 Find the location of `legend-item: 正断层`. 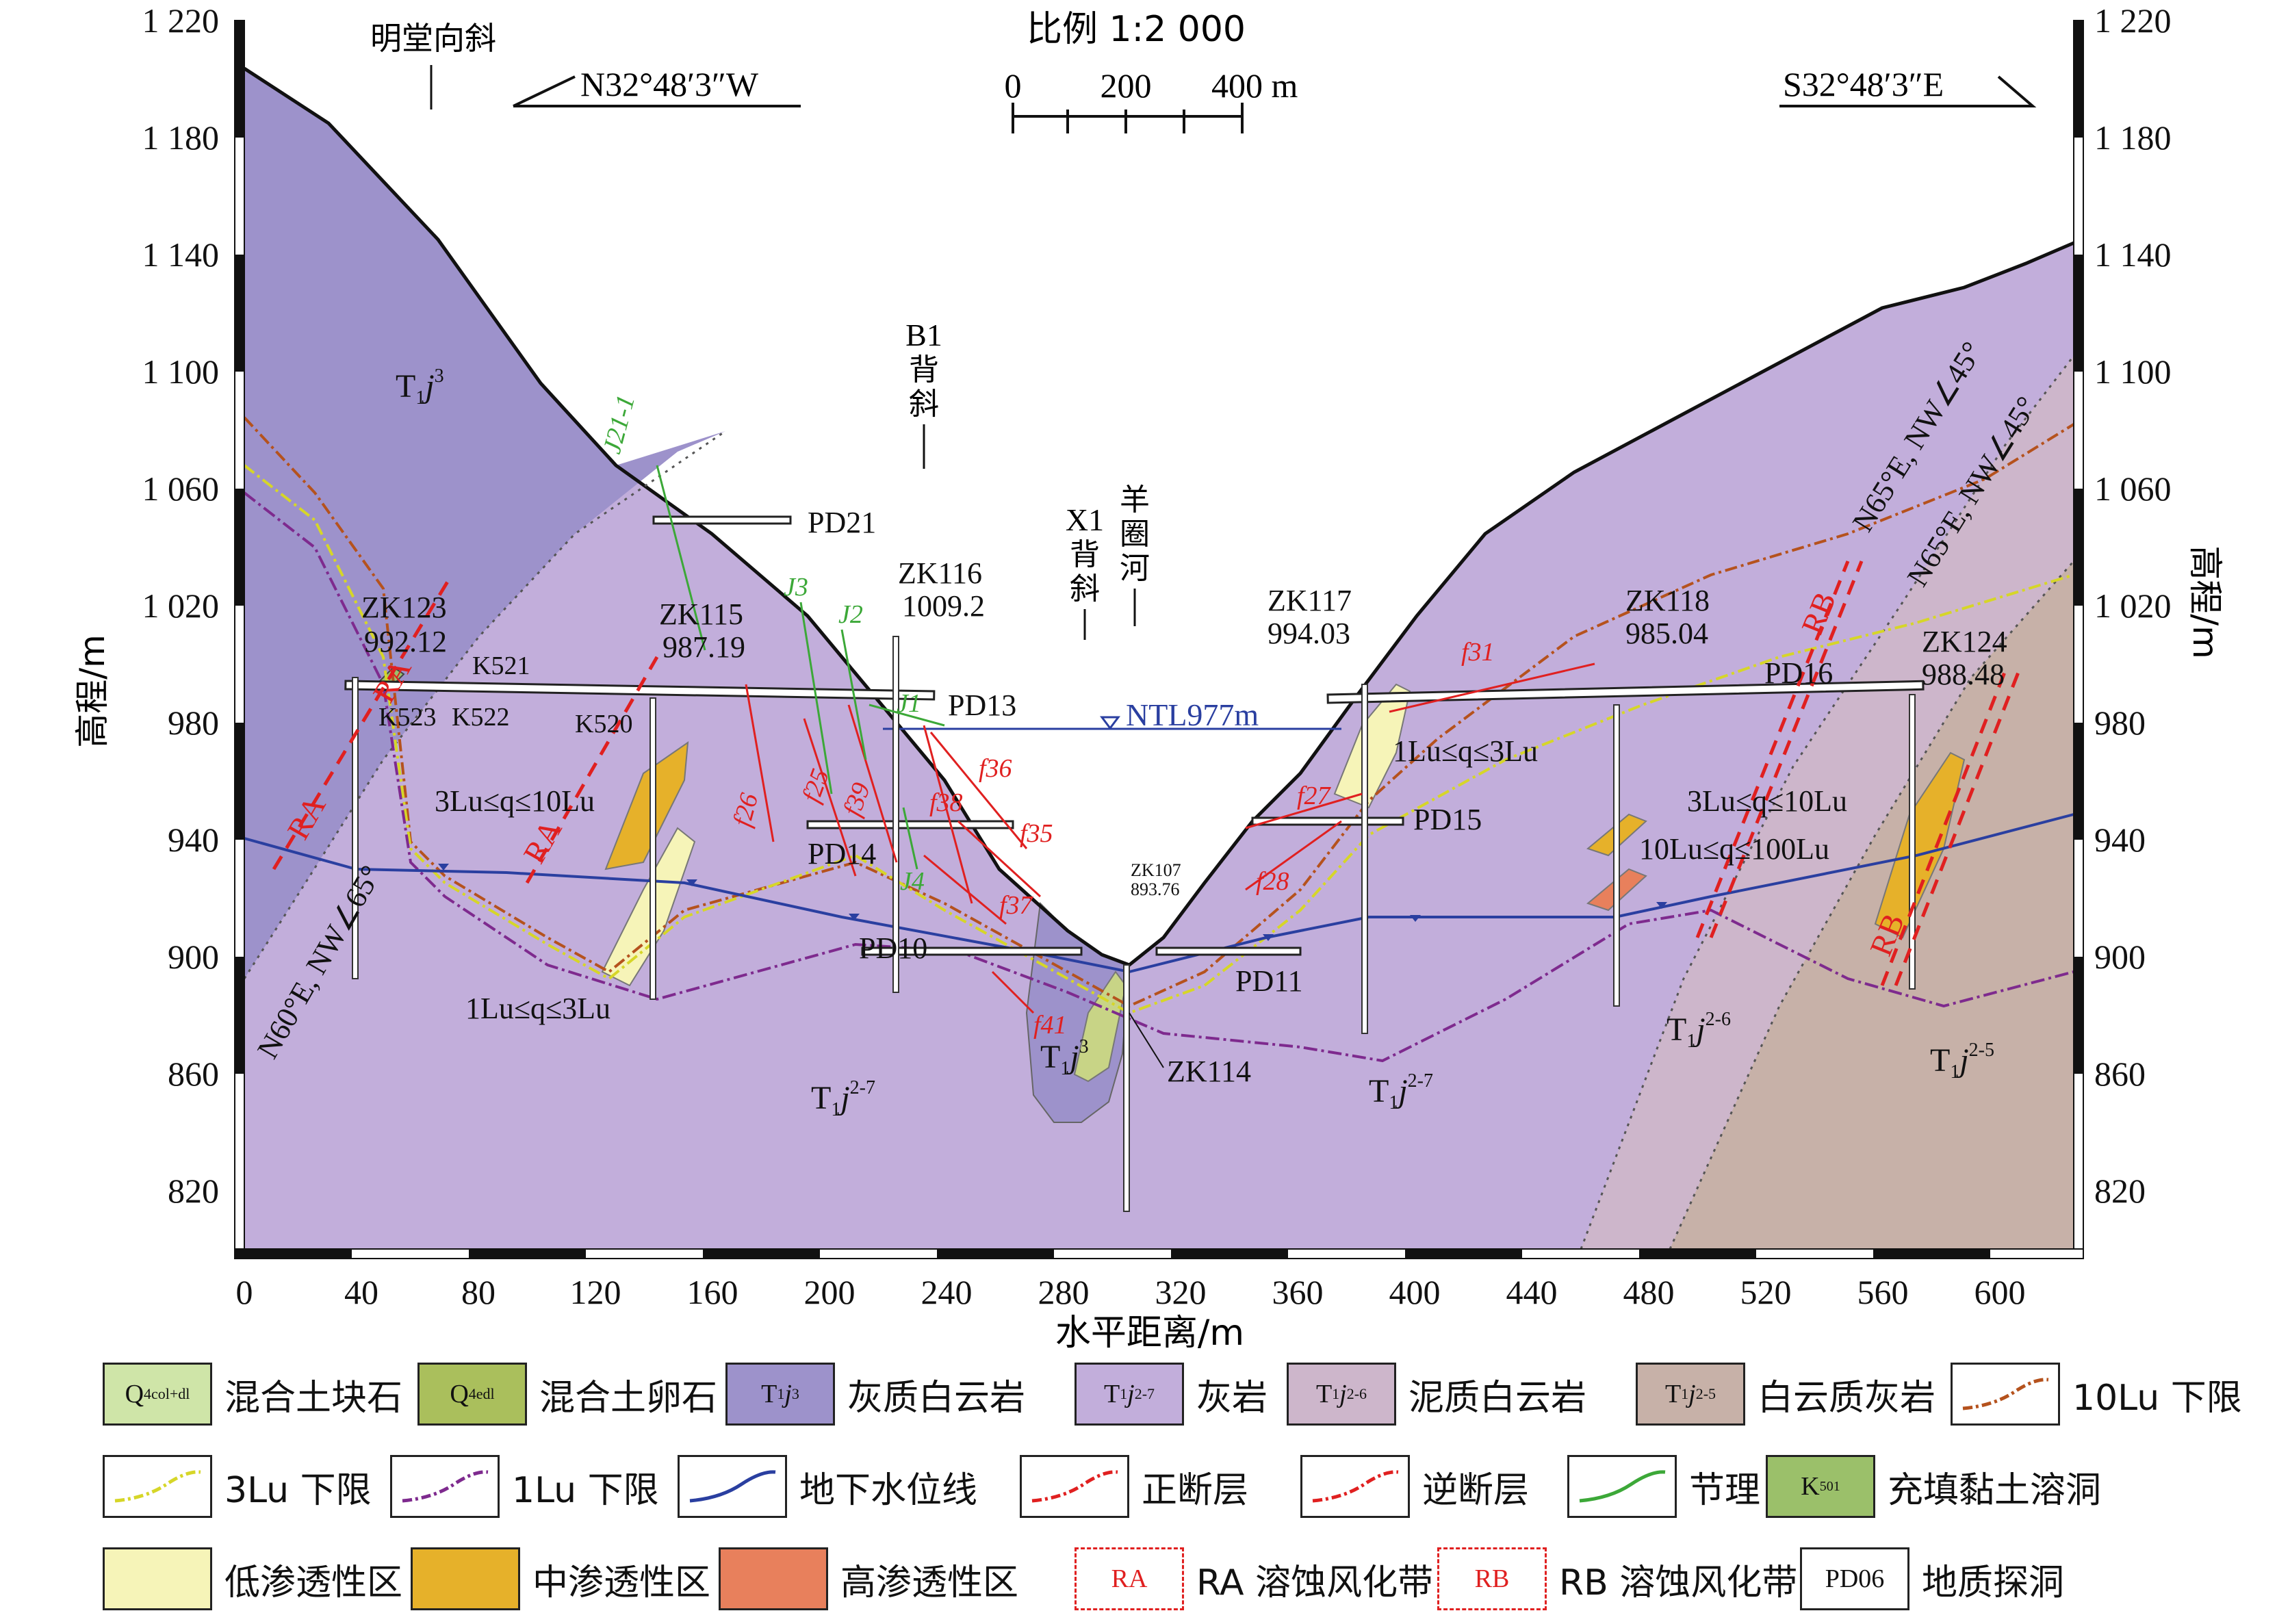

legend-item: 正断层 is located at coordinates (1134, 1487).